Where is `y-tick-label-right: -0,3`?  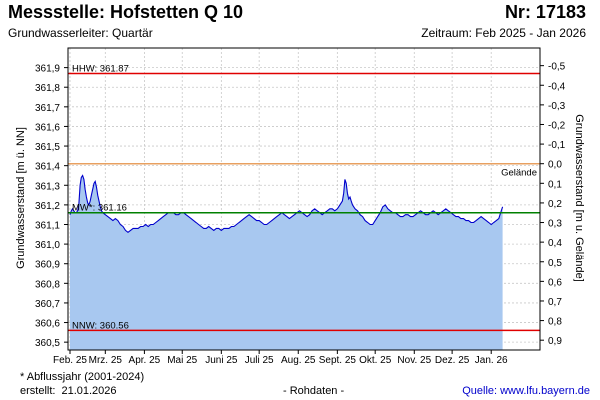
y-tick-label-right: -0,3 is located at coordinates (557, 106).